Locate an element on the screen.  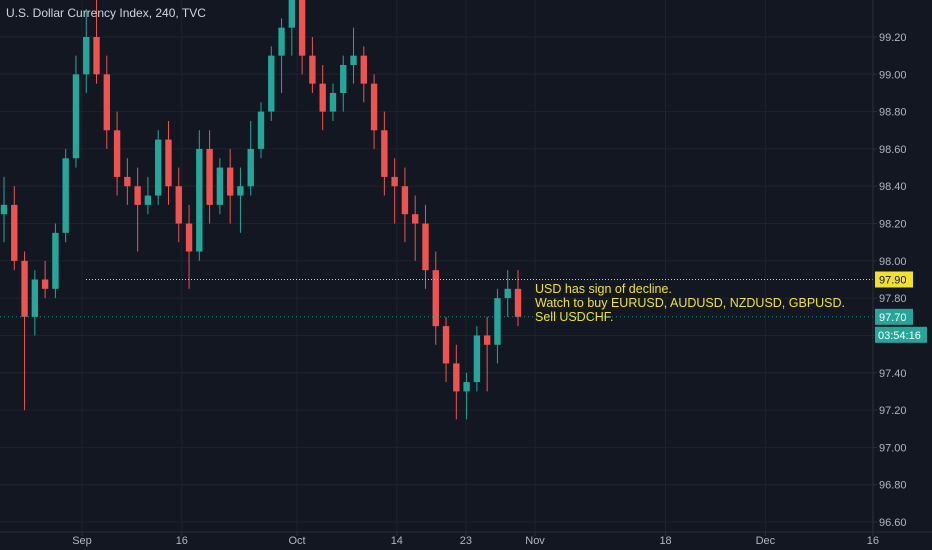
time-axis: Sep 16 Oct 14 23 Nov 18 Dec 16 is located at coordinates (466, 539).